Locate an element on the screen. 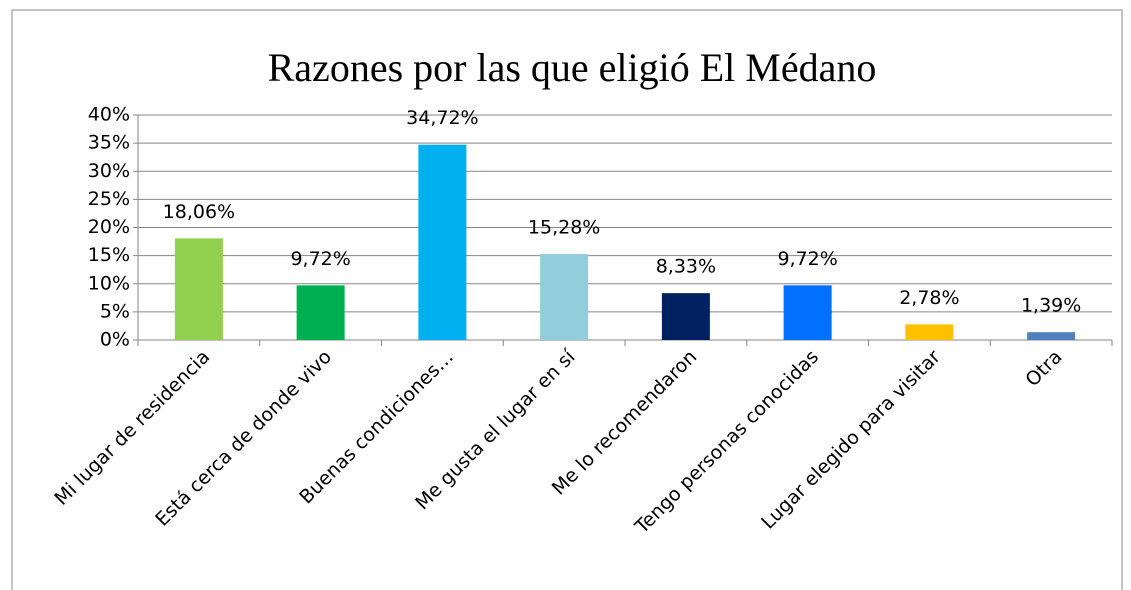 Image resolution: width=1131 pixels, height=590 pixels. data-label: 15,28% is located at coordinates (564, 228).